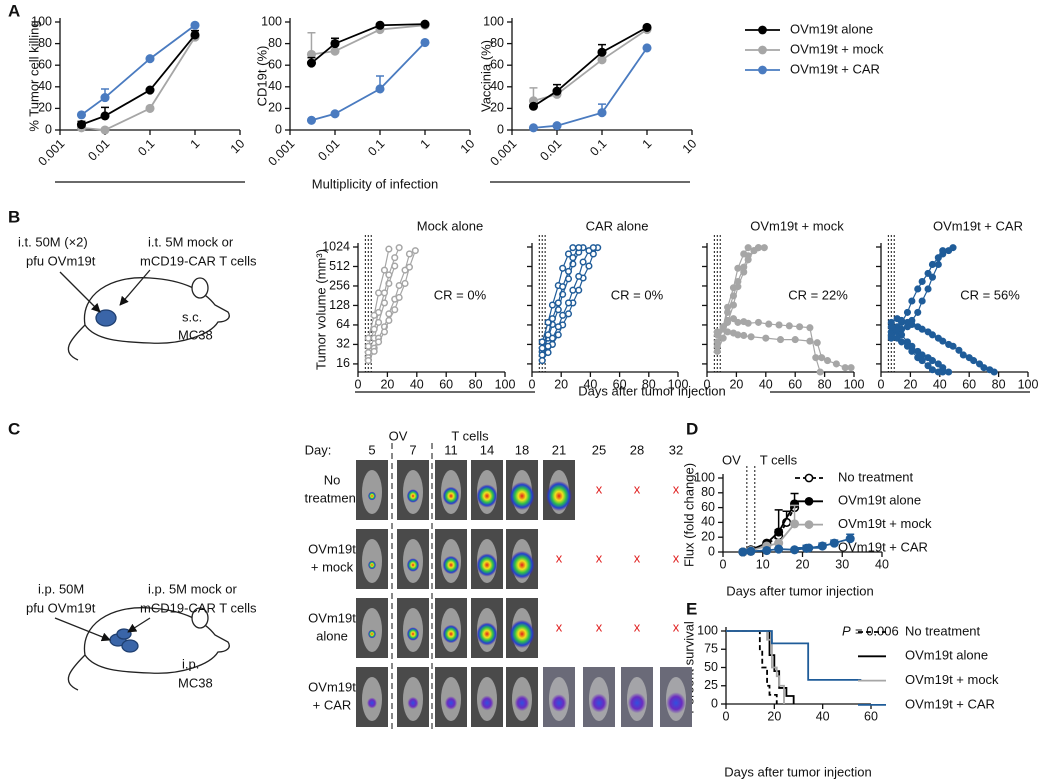 This screenshot has width=1050, height=781. Describe the element at coordinates (61, 260) in the screenshot. I see `schematic-text: pfu OVm19t` at that location.